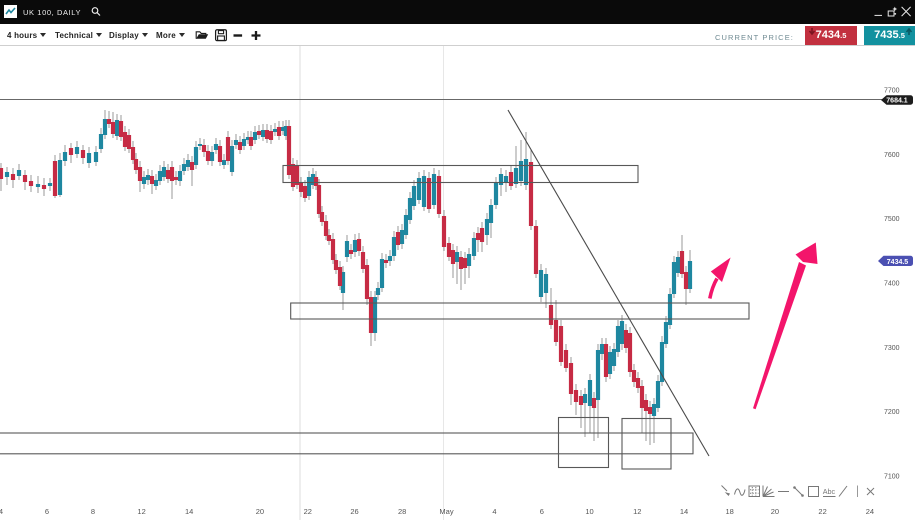 Image resolution: width=915 pixels, height=520 pixels. Describe the element at coordinates (589, 511) in the screenshot. I see `svg-text: 10` at that location.